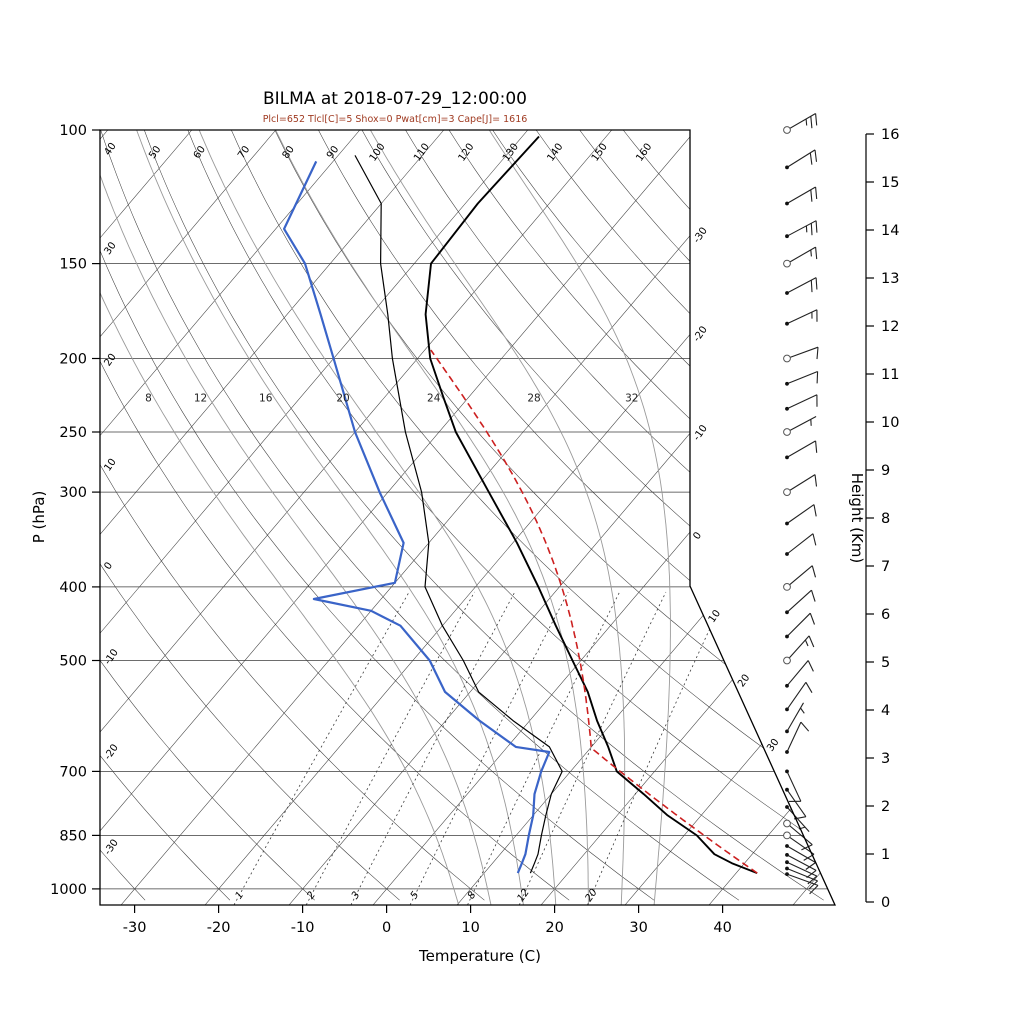 The width and height of the screenshot is (1024, 1024). What do you see at coordinates (579, 517) in the screenshot?
I see `moist-adiabat-line` at bounding box center [579, 517].